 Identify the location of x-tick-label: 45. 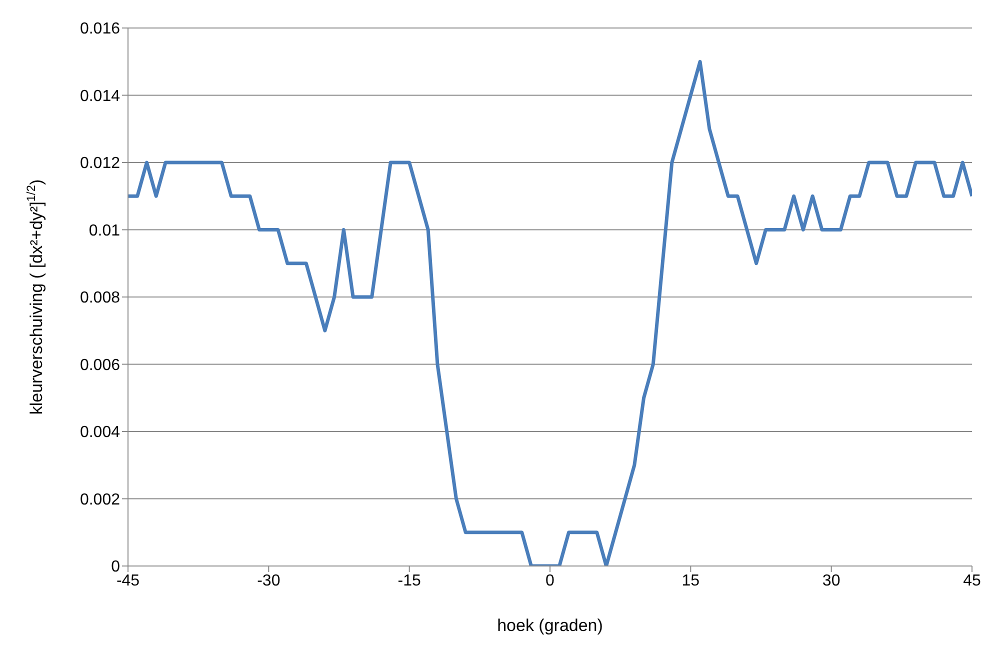
(972, 581).